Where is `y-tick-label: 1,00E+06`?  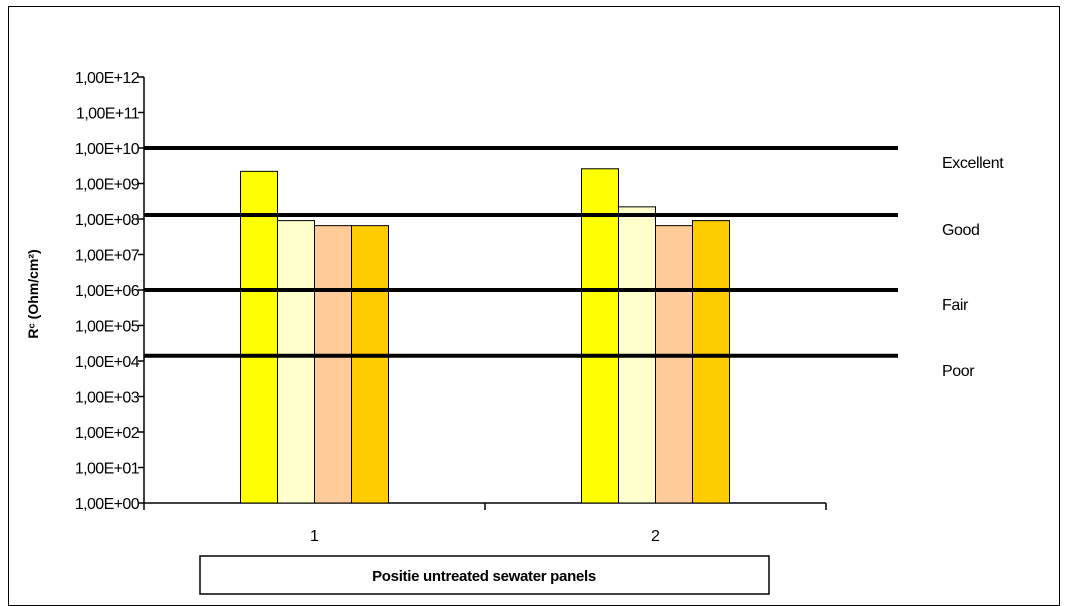
y-tick-label: 1,00E+06 is located at coordinates (107, 291).